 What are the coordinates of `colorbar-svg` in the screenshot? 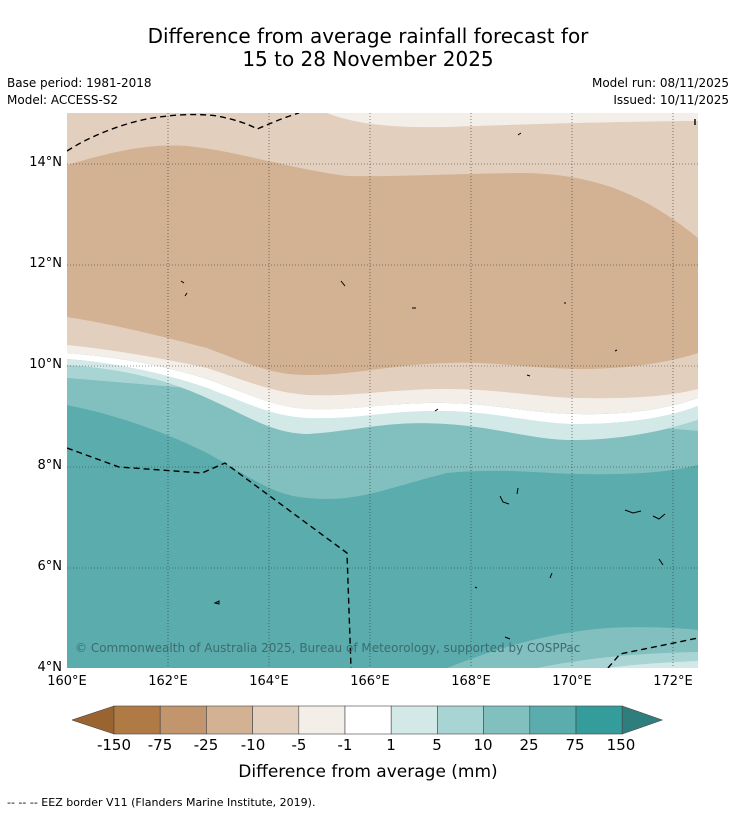 It's located at (367, 720).